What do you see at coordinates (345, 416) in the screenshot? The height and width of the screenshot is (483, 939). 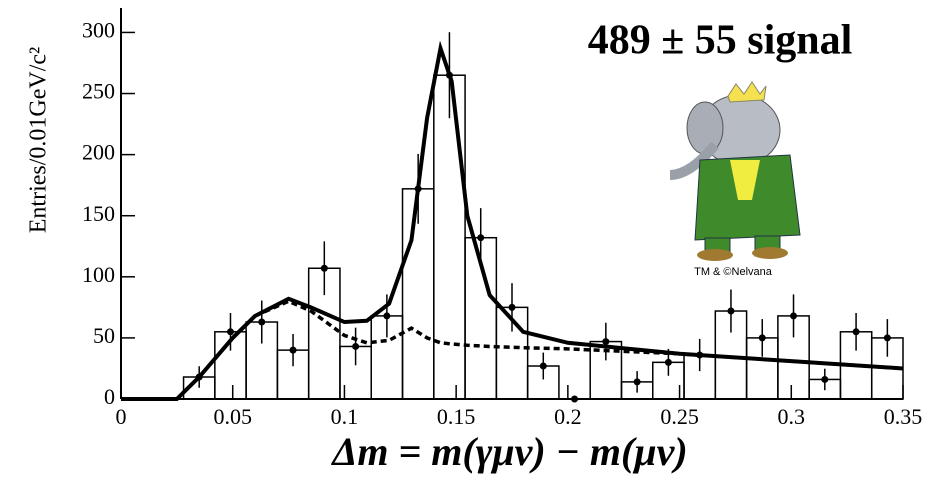 I see `x-tick-label: 0.1` at bounding box center [345, 416].